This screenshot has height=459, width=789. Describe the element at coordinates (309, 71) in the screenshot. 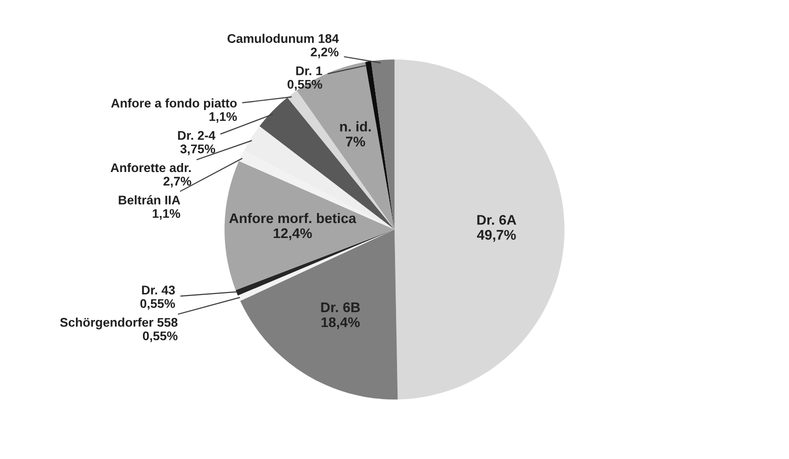

I see `slice-label: Dr. 1` at that location.